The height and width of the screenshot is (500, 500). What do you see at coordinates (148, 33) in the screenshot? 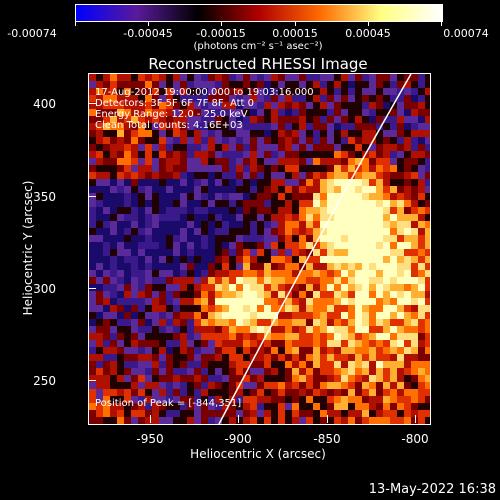
I see `colorbar-tick-label: -0.00045` at bounding box center [148, 33].